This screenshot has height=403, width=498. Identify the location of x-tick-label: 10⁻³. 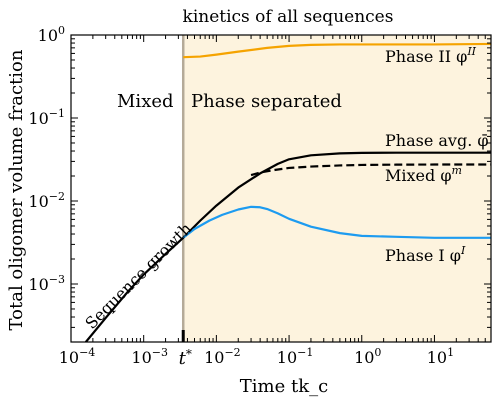
(149, 356).